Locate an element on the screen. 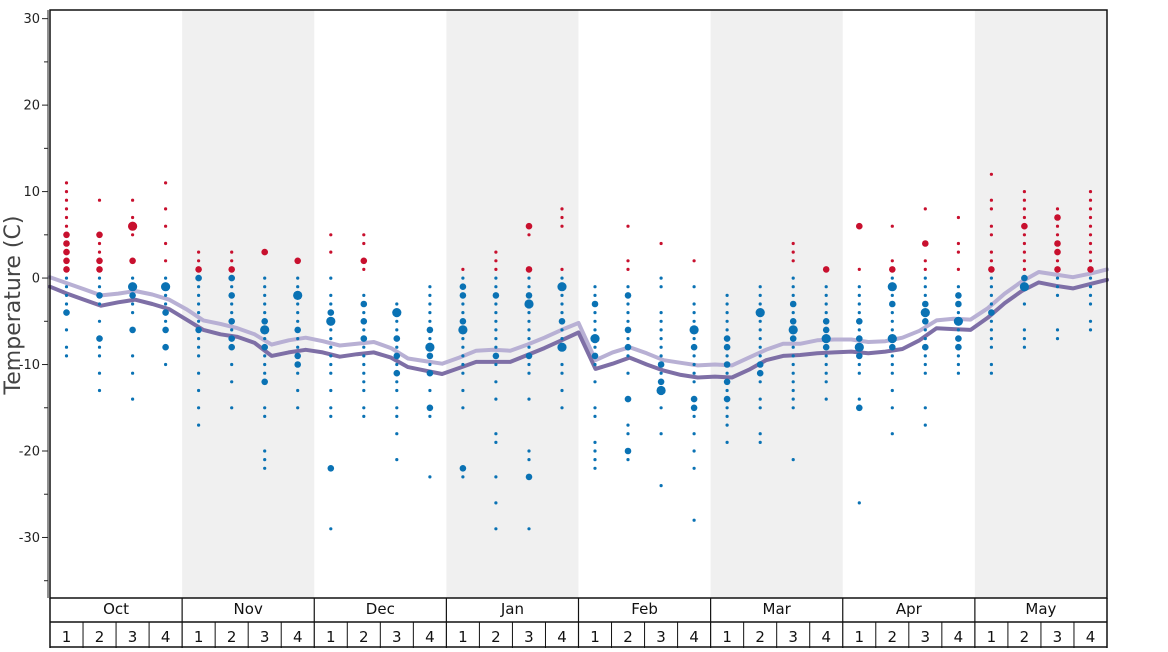 This screenshot has width=1168, height=652. y-tick-label: 30 is located at coordinates (31, 19).